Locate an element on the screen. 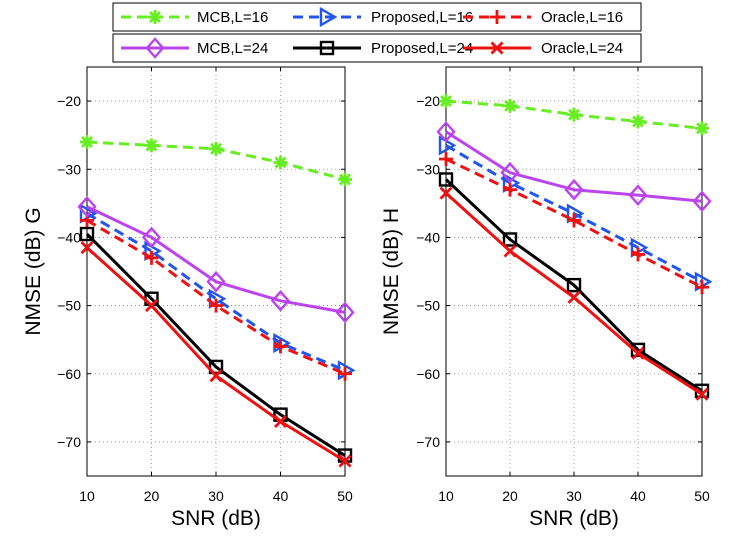  y-axis-label: NMSE (dB) H is located at coordinates (391, 271).